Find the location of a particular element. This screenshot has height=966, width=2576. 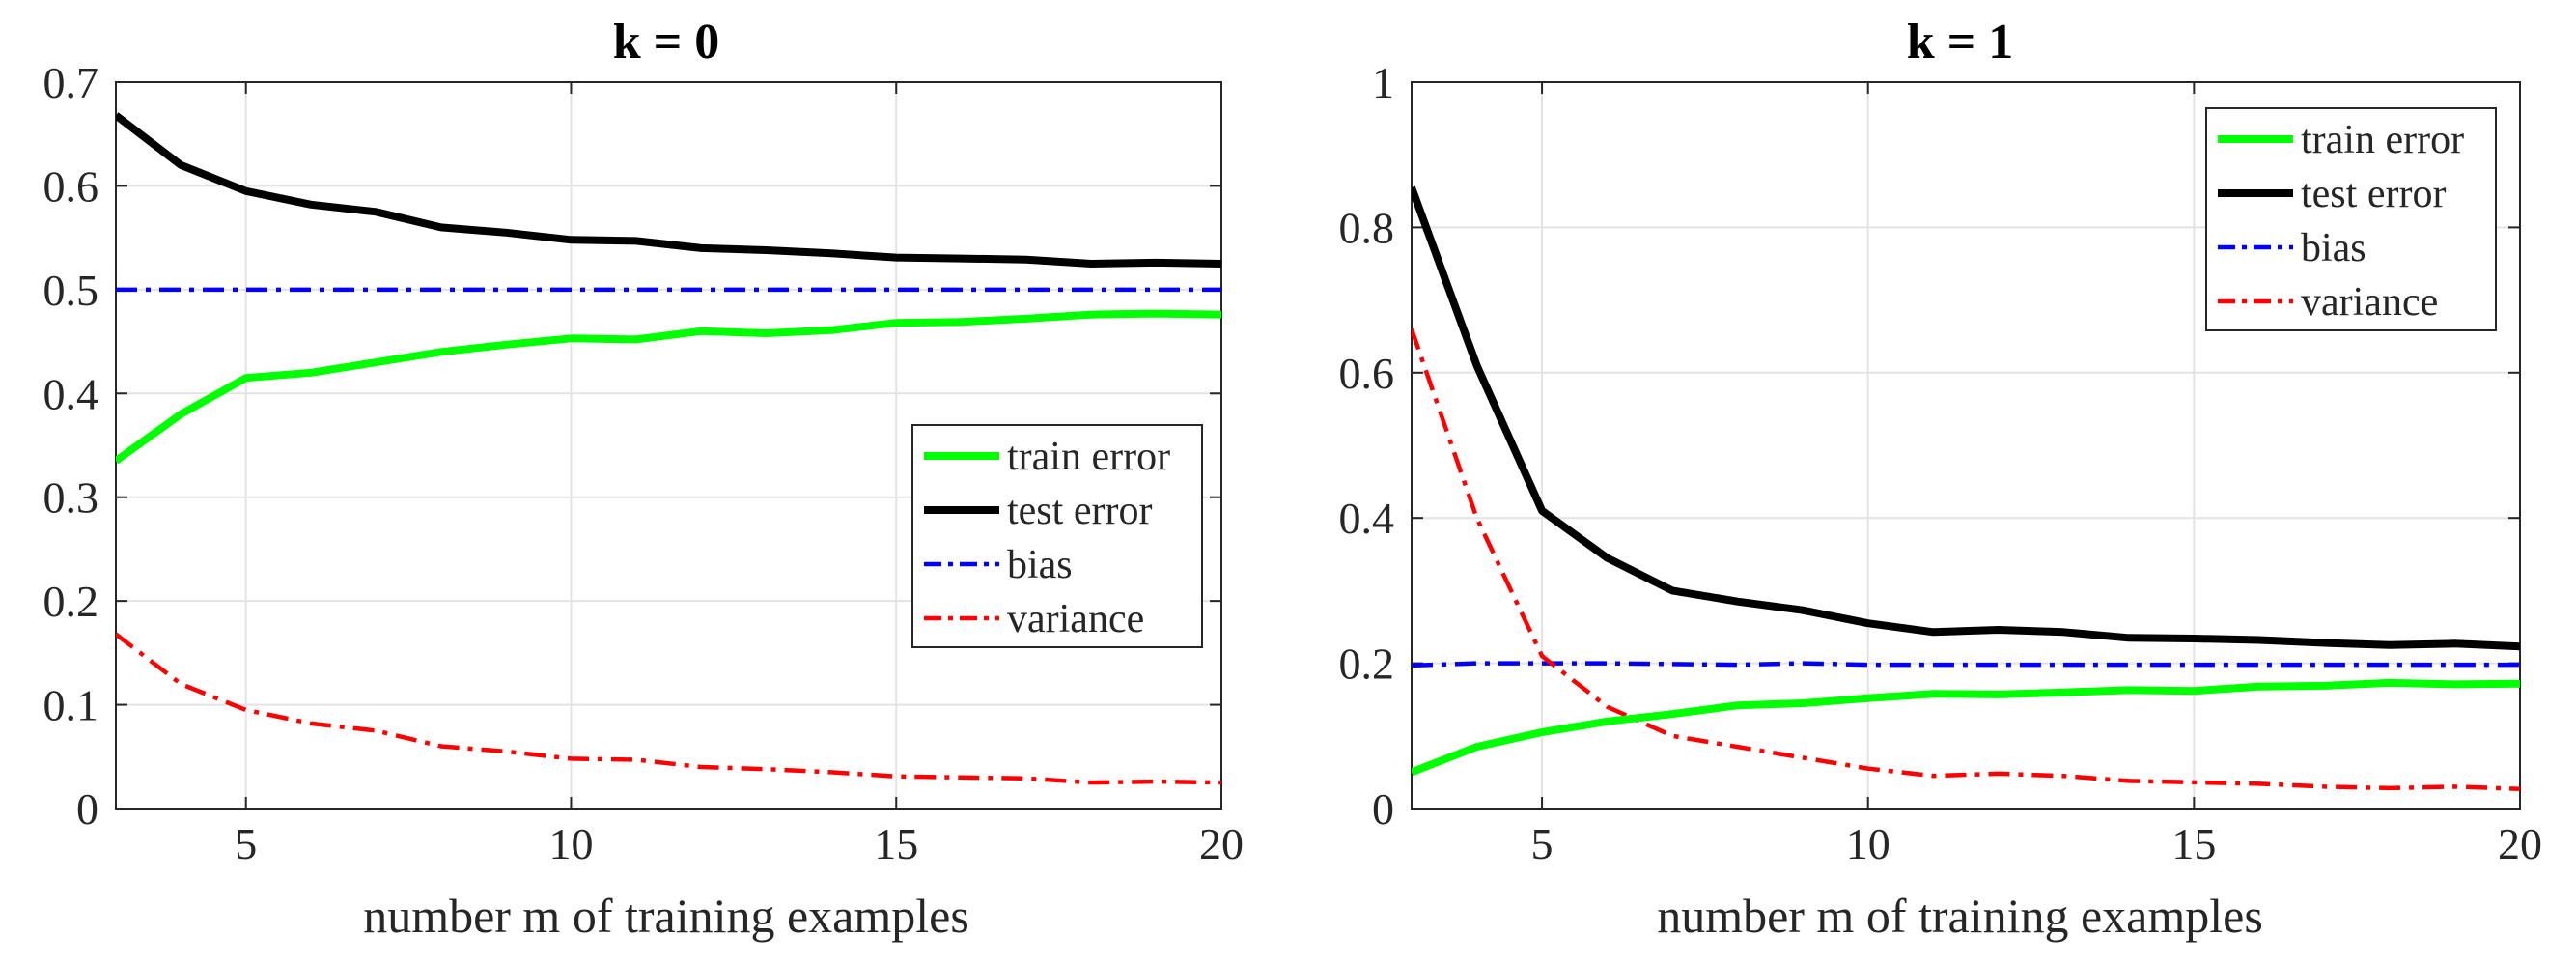

y-tick-label: 0.7 is located at coordinates (71, 82).